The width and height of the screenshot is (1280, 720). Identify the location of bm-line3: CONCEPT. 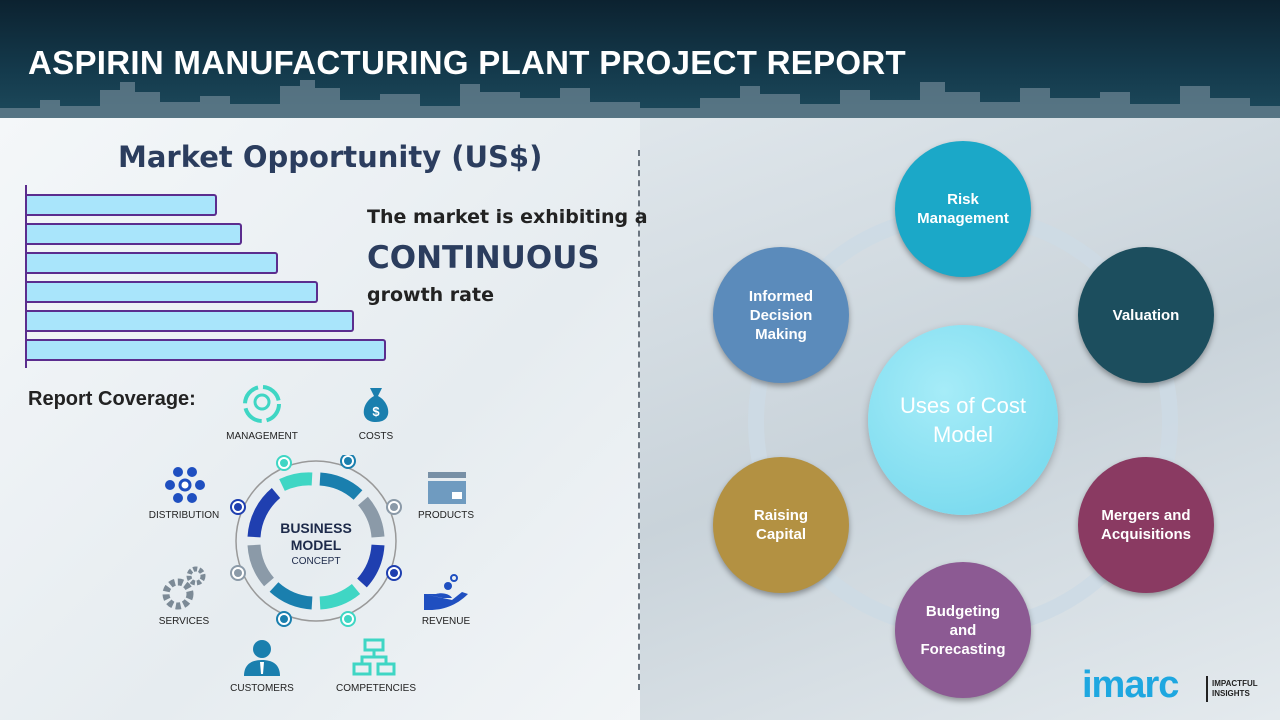
(316, 561).